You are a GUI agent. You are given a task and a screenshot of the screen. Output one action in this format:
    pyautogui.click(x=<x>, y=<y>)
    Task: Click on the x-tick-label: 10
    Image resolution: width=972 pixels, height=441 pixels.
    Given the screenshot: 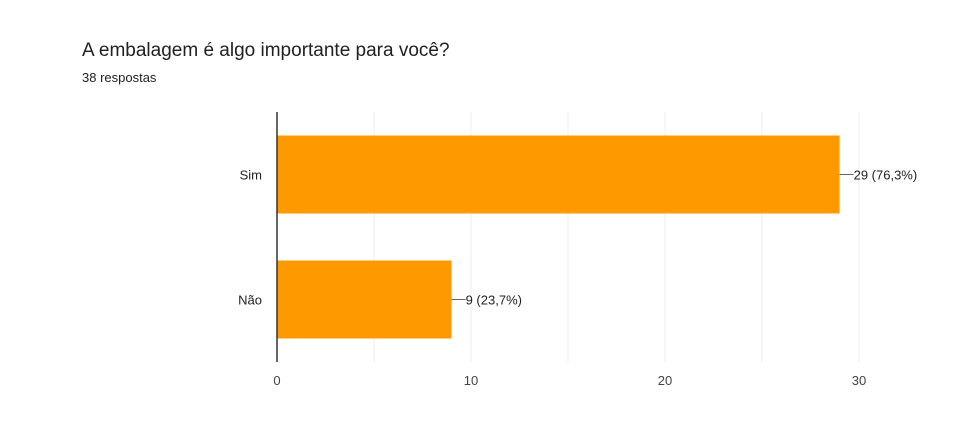 What is the action you would take?
    pyautogui.click(x=471, y=380)
    